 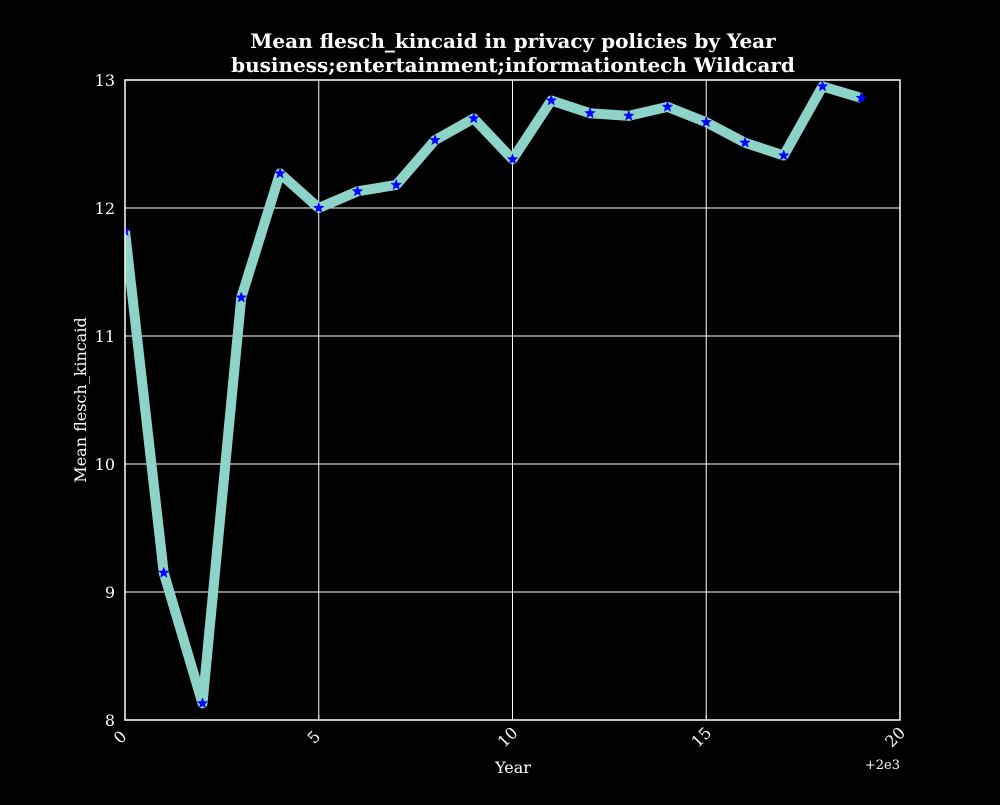 I want to click on y-tick-label: 8, so click(x=110, y=720).